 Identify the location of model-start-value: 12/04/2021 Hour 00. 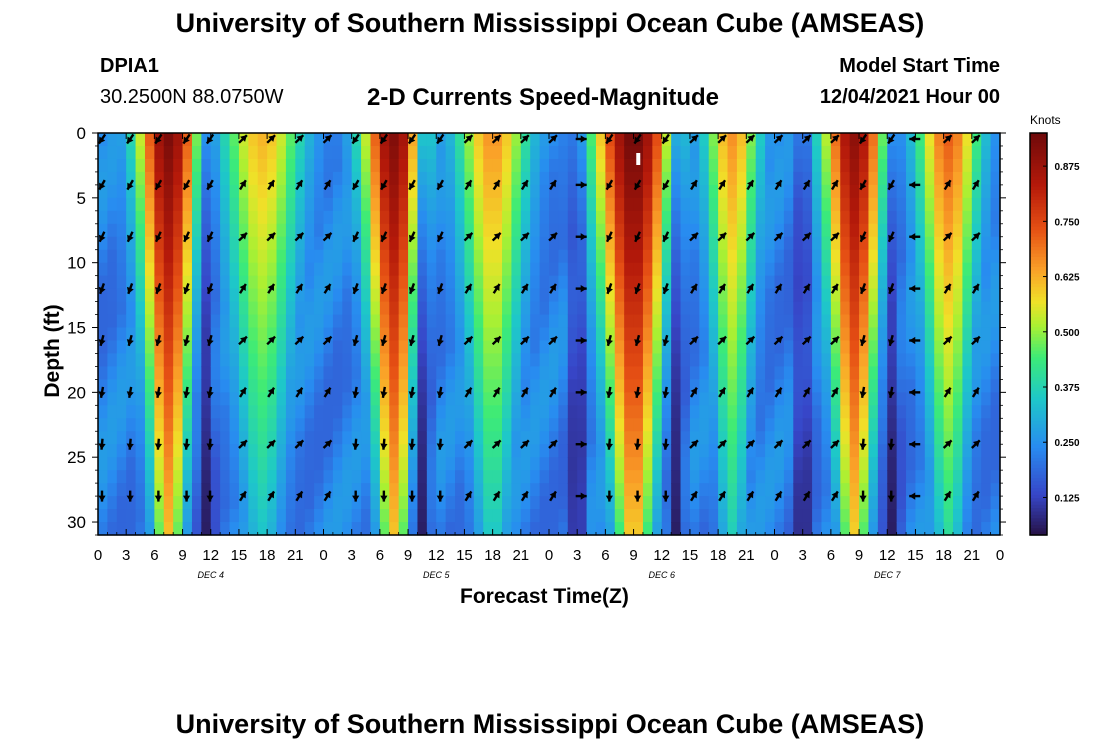
(909, 97).